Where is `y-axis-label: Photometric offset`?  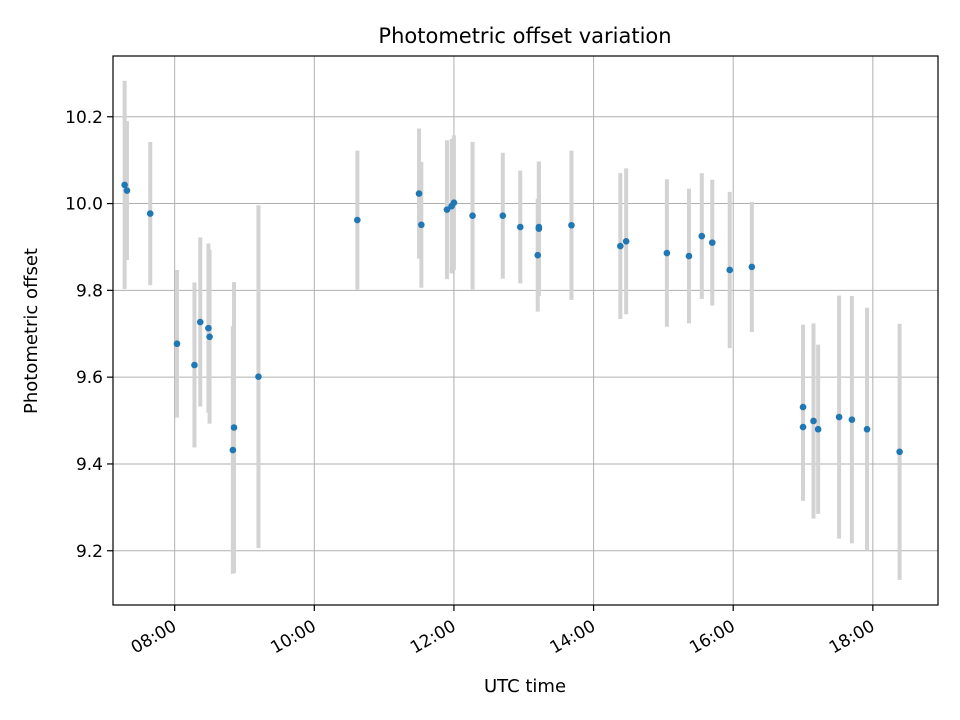
y-axis-label: Photometric offset is located at coordinates (31, 331).